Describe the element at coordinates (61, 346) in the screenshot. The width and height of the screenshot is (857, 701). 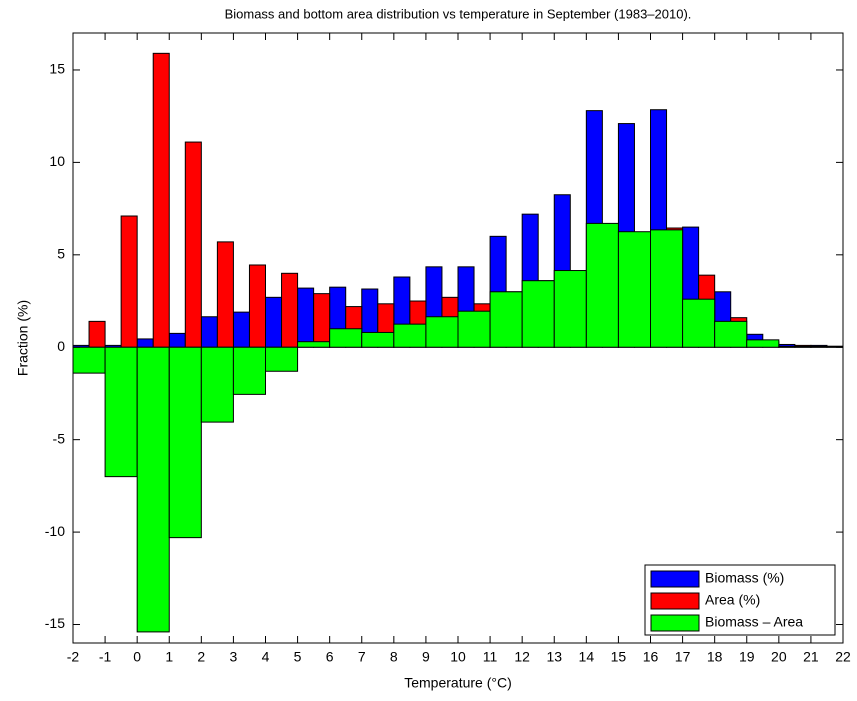
I see `y-tick-label: 0` at that location.